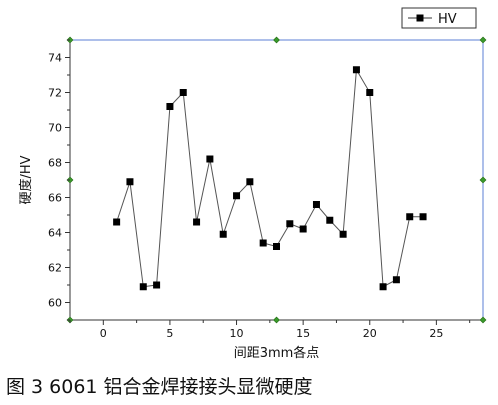  I want to click on x-tick-label: 25, so click(436, 333).